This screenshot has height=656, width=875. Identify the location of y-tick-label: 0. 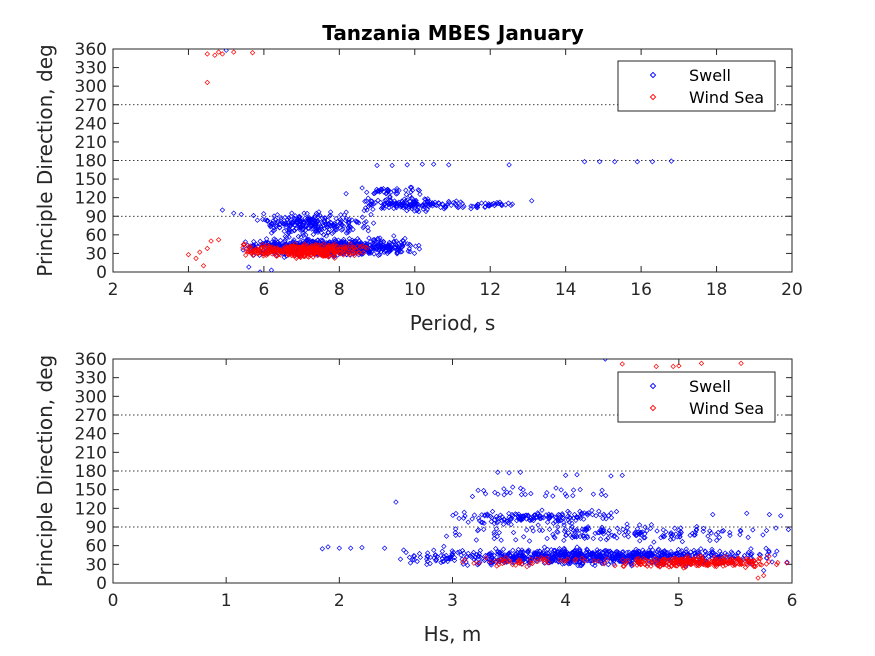
(101, 273).